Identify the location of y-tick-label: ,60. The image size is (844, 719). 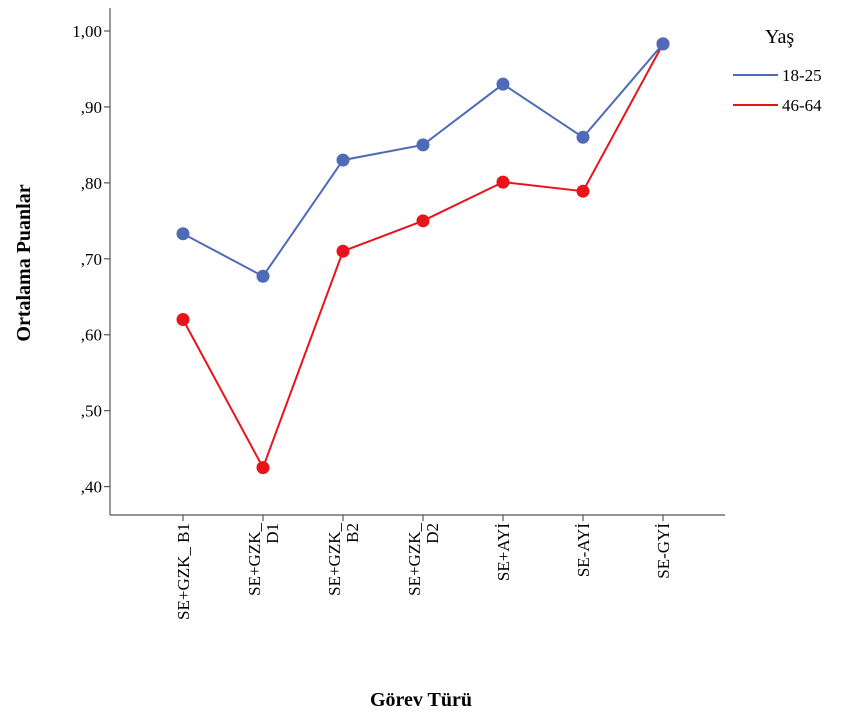
(91, 335).